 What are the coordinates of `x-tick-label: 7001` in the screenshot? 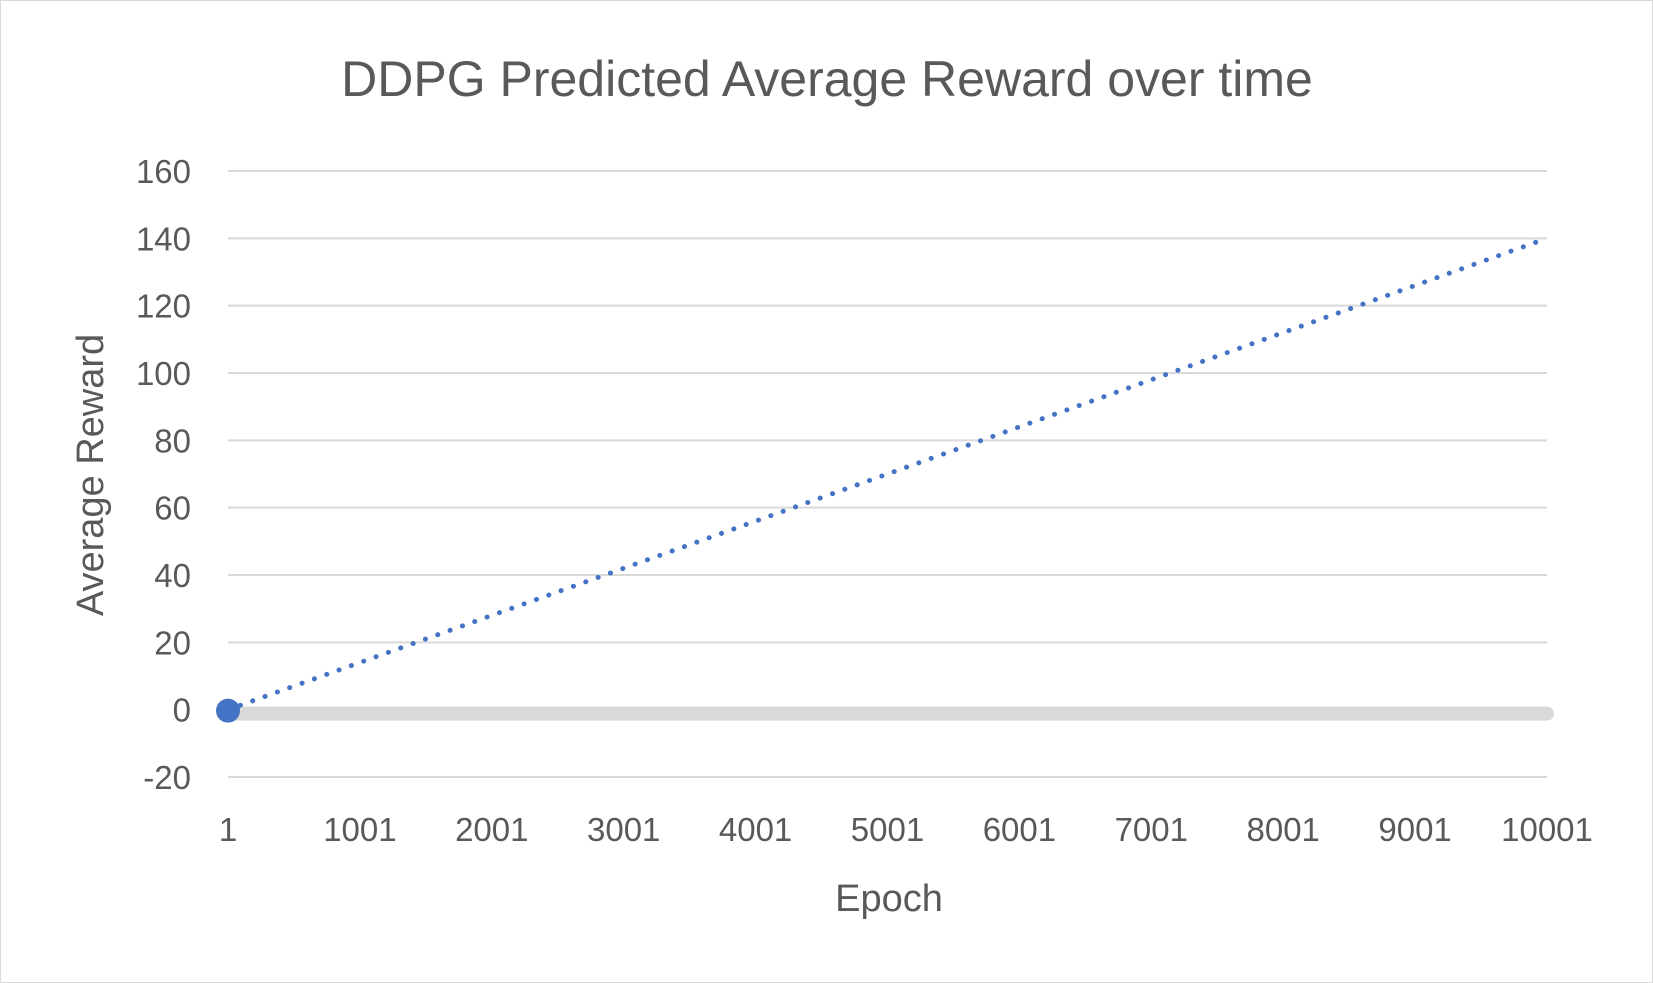 It's located at (1151, 829).